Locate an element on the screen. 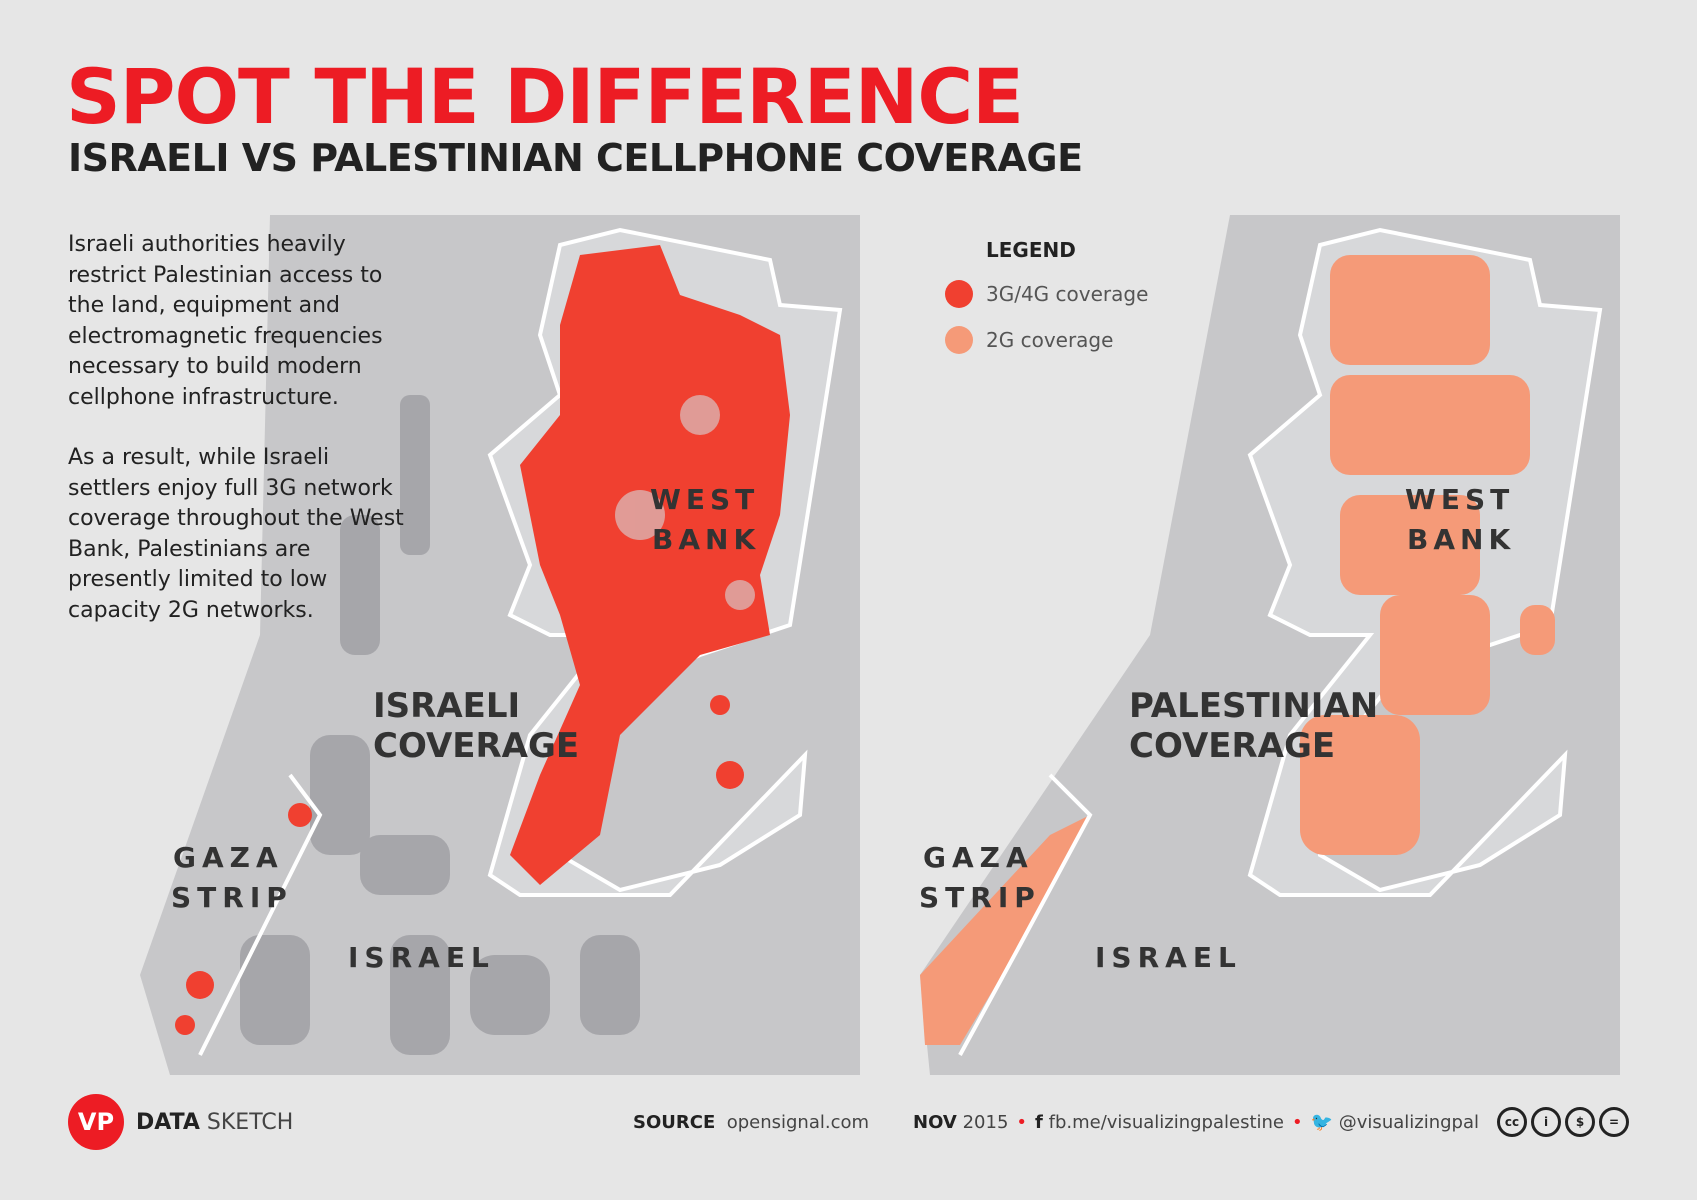 The height and width of the screenshot is (1200, 1697). cc-icon: cc is located at coordinates (1512, 1122).